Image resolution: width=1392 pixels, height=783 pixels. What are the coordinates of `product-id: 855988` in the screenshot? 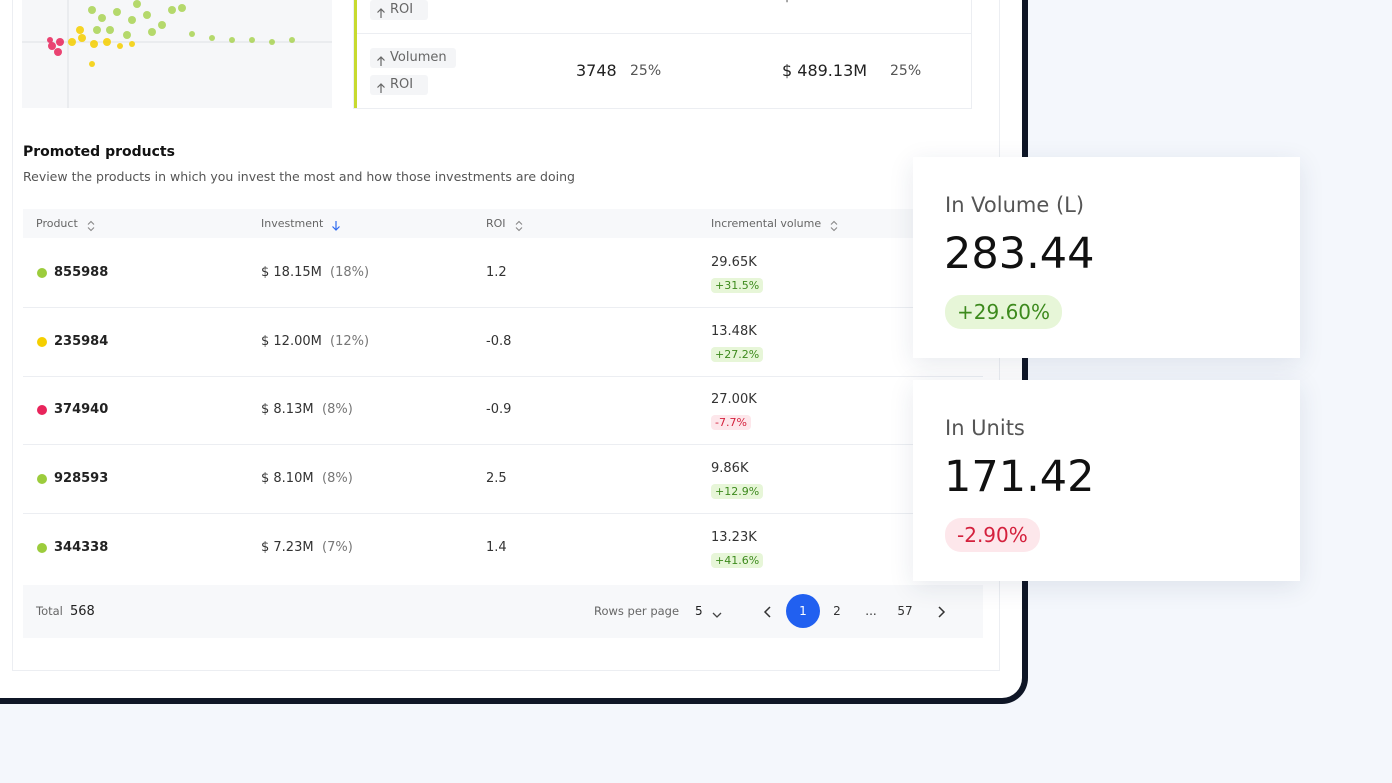 It's located at (81, 272).